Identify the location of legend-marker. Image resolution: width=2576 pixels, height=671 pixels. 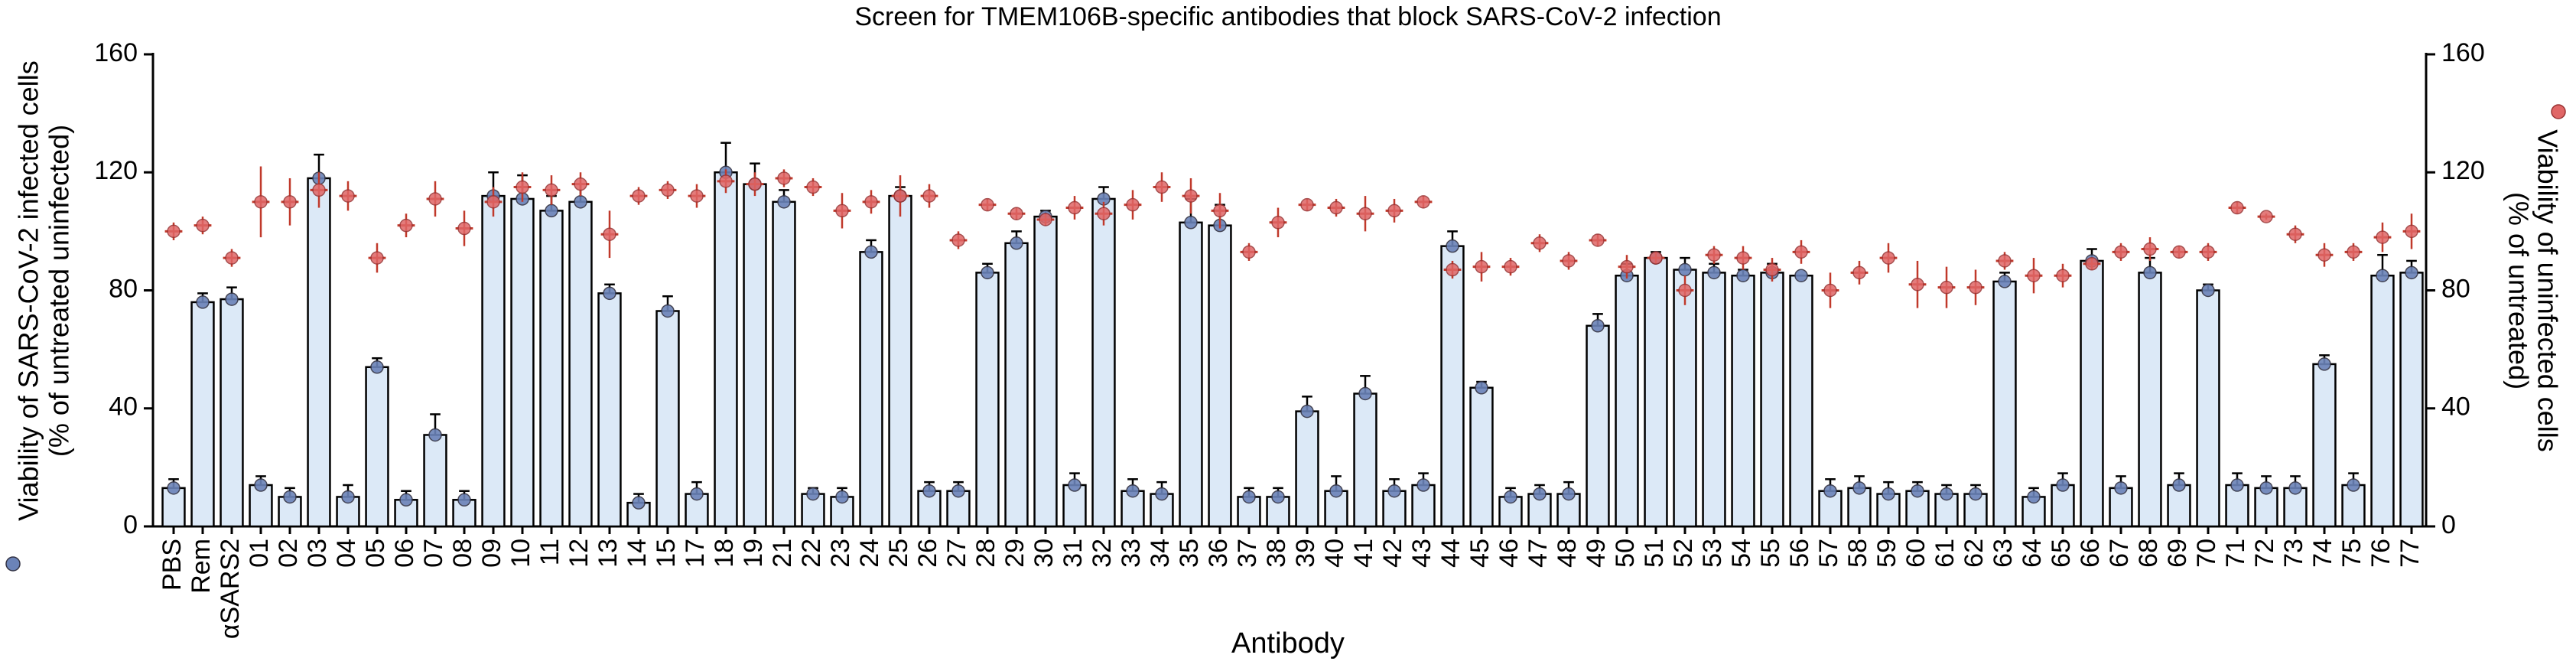
(2558, 112).